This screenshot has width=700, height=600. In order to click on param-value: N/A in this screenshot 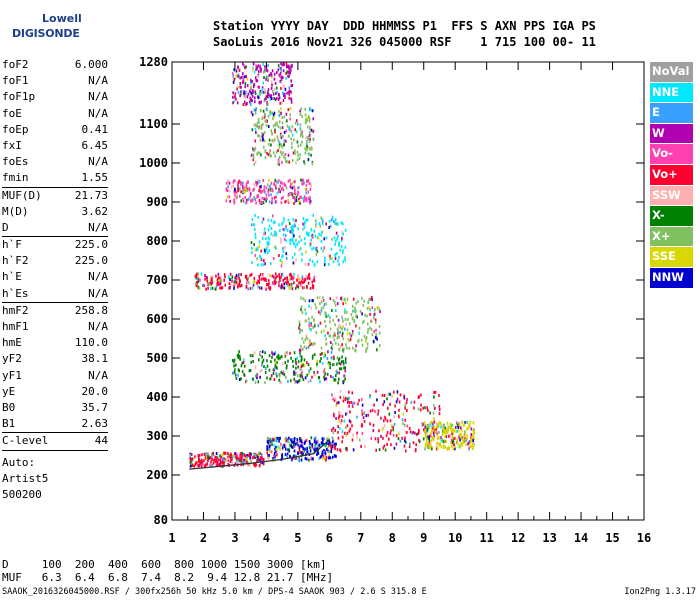, I will do `click(98, 113)`.